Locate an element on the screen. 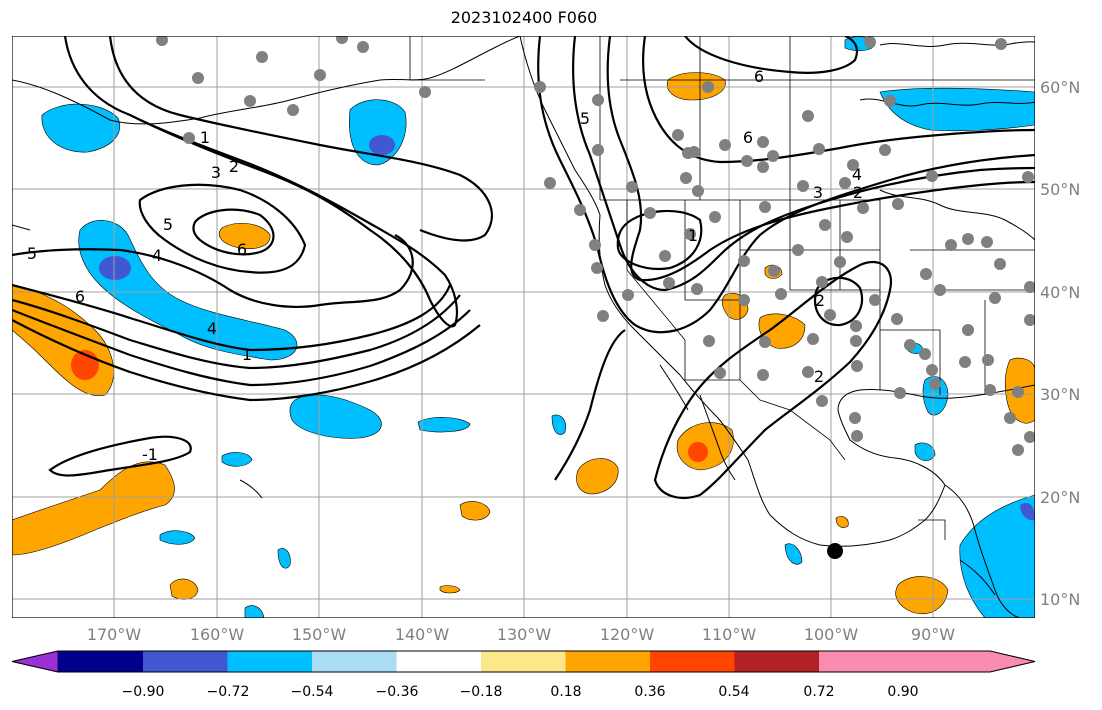 The height and width of the screenshot is (710, 1102). lon-label: 160°W is located at coordinates (217, 634).